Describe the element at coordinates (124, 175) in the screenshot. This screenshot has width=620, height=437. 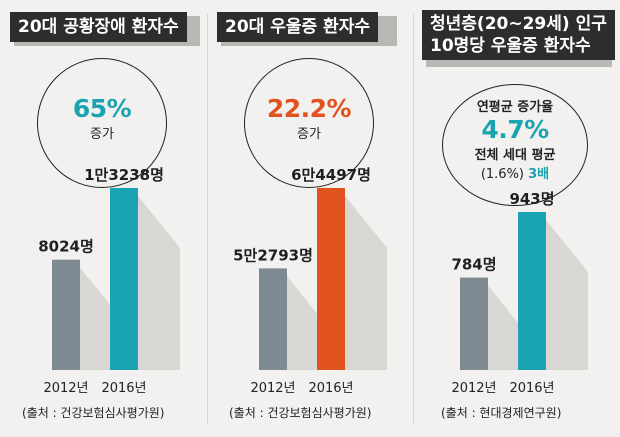
I see `bar-value-label: 1만3238명` at that location.